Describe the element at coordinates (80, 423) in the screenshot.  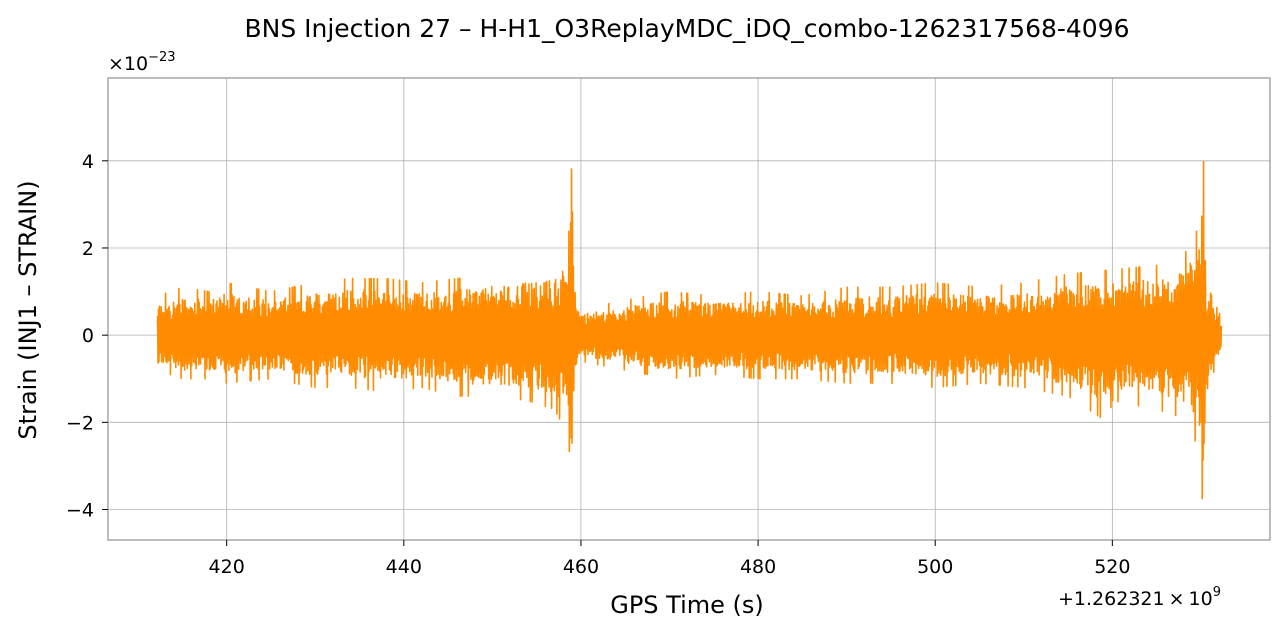
I see `y-tick-label: −2` at that location.